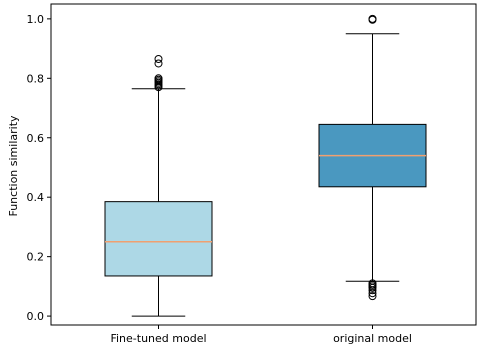 Image resolution: width=478 pixels, height=349 pixels. I want to click on y-tick-label: 0.0, so click(36, 316).